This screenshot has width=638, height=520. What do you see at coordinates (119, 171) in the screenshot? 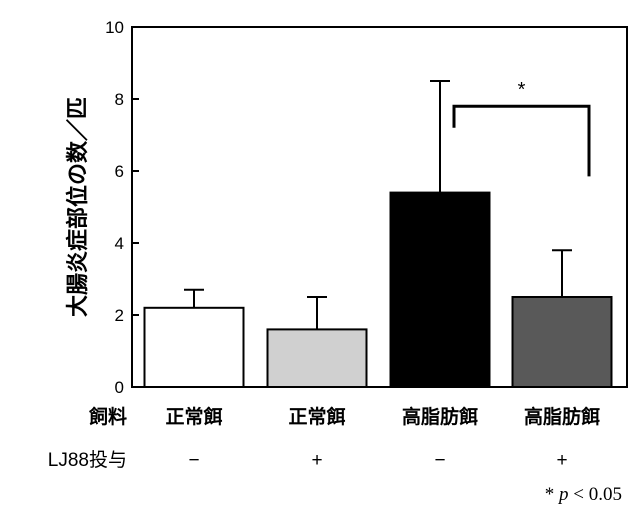
I see `y-tick-label: 6` at bounding box center [119, 171].